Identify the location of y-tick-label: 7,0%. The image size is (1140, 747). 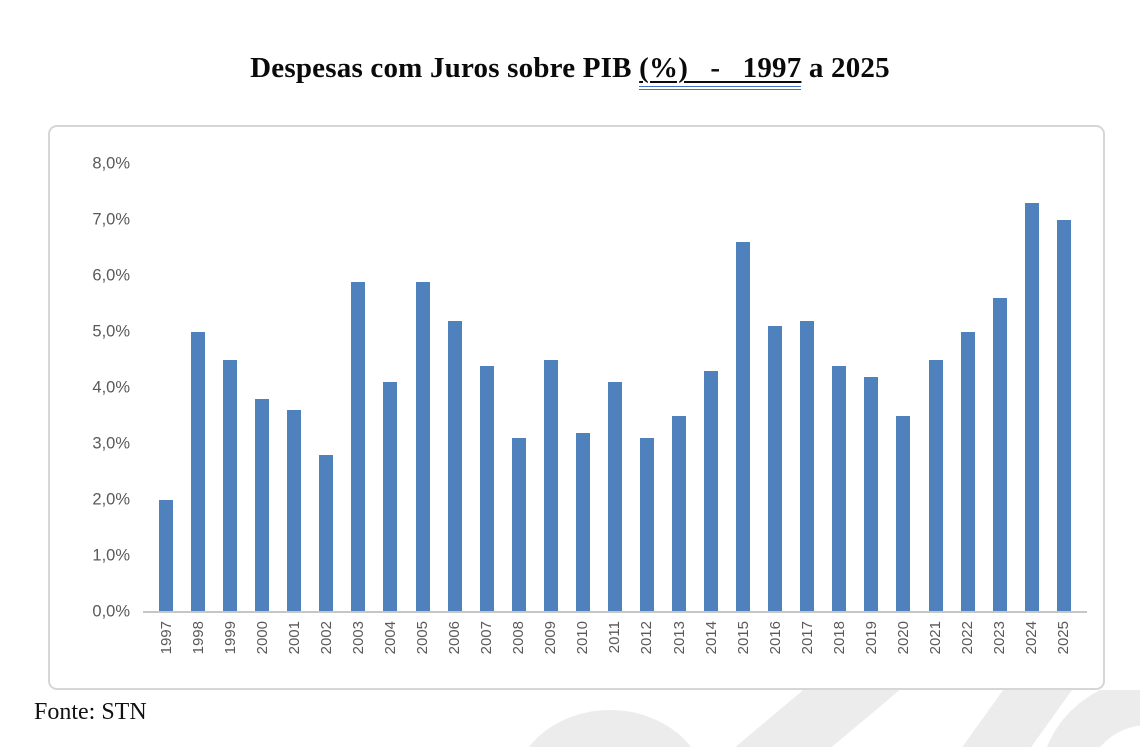
(111, 219).